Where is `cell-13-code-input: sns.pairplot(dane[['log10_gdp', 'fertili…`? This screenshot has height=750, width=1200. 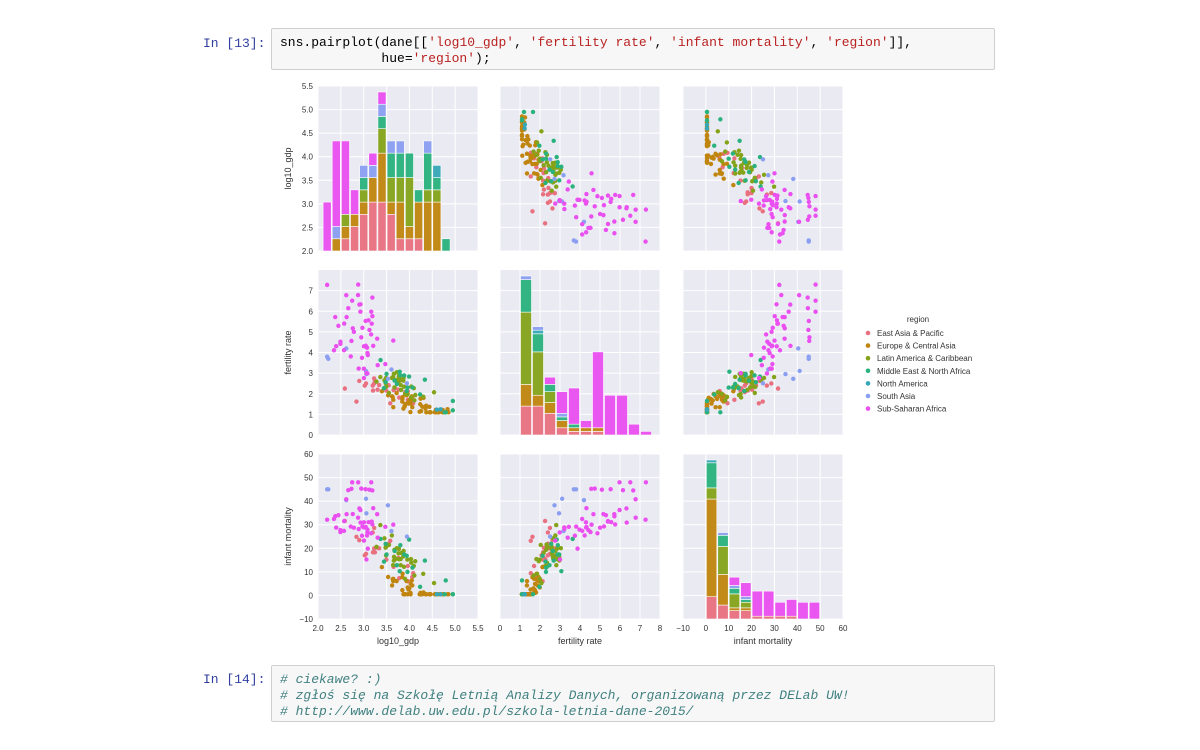 cell-13-code-input: sns.pairplot(dane[['log10_gdp', 'fertili… is located at coordinates (633, 49).